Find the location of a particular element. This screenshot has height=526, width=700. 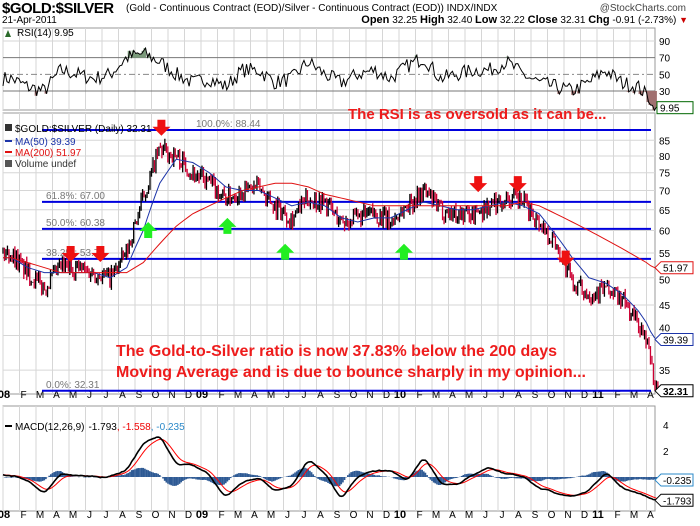

price-tick-label: 35 is located at coordinates (665, 371).